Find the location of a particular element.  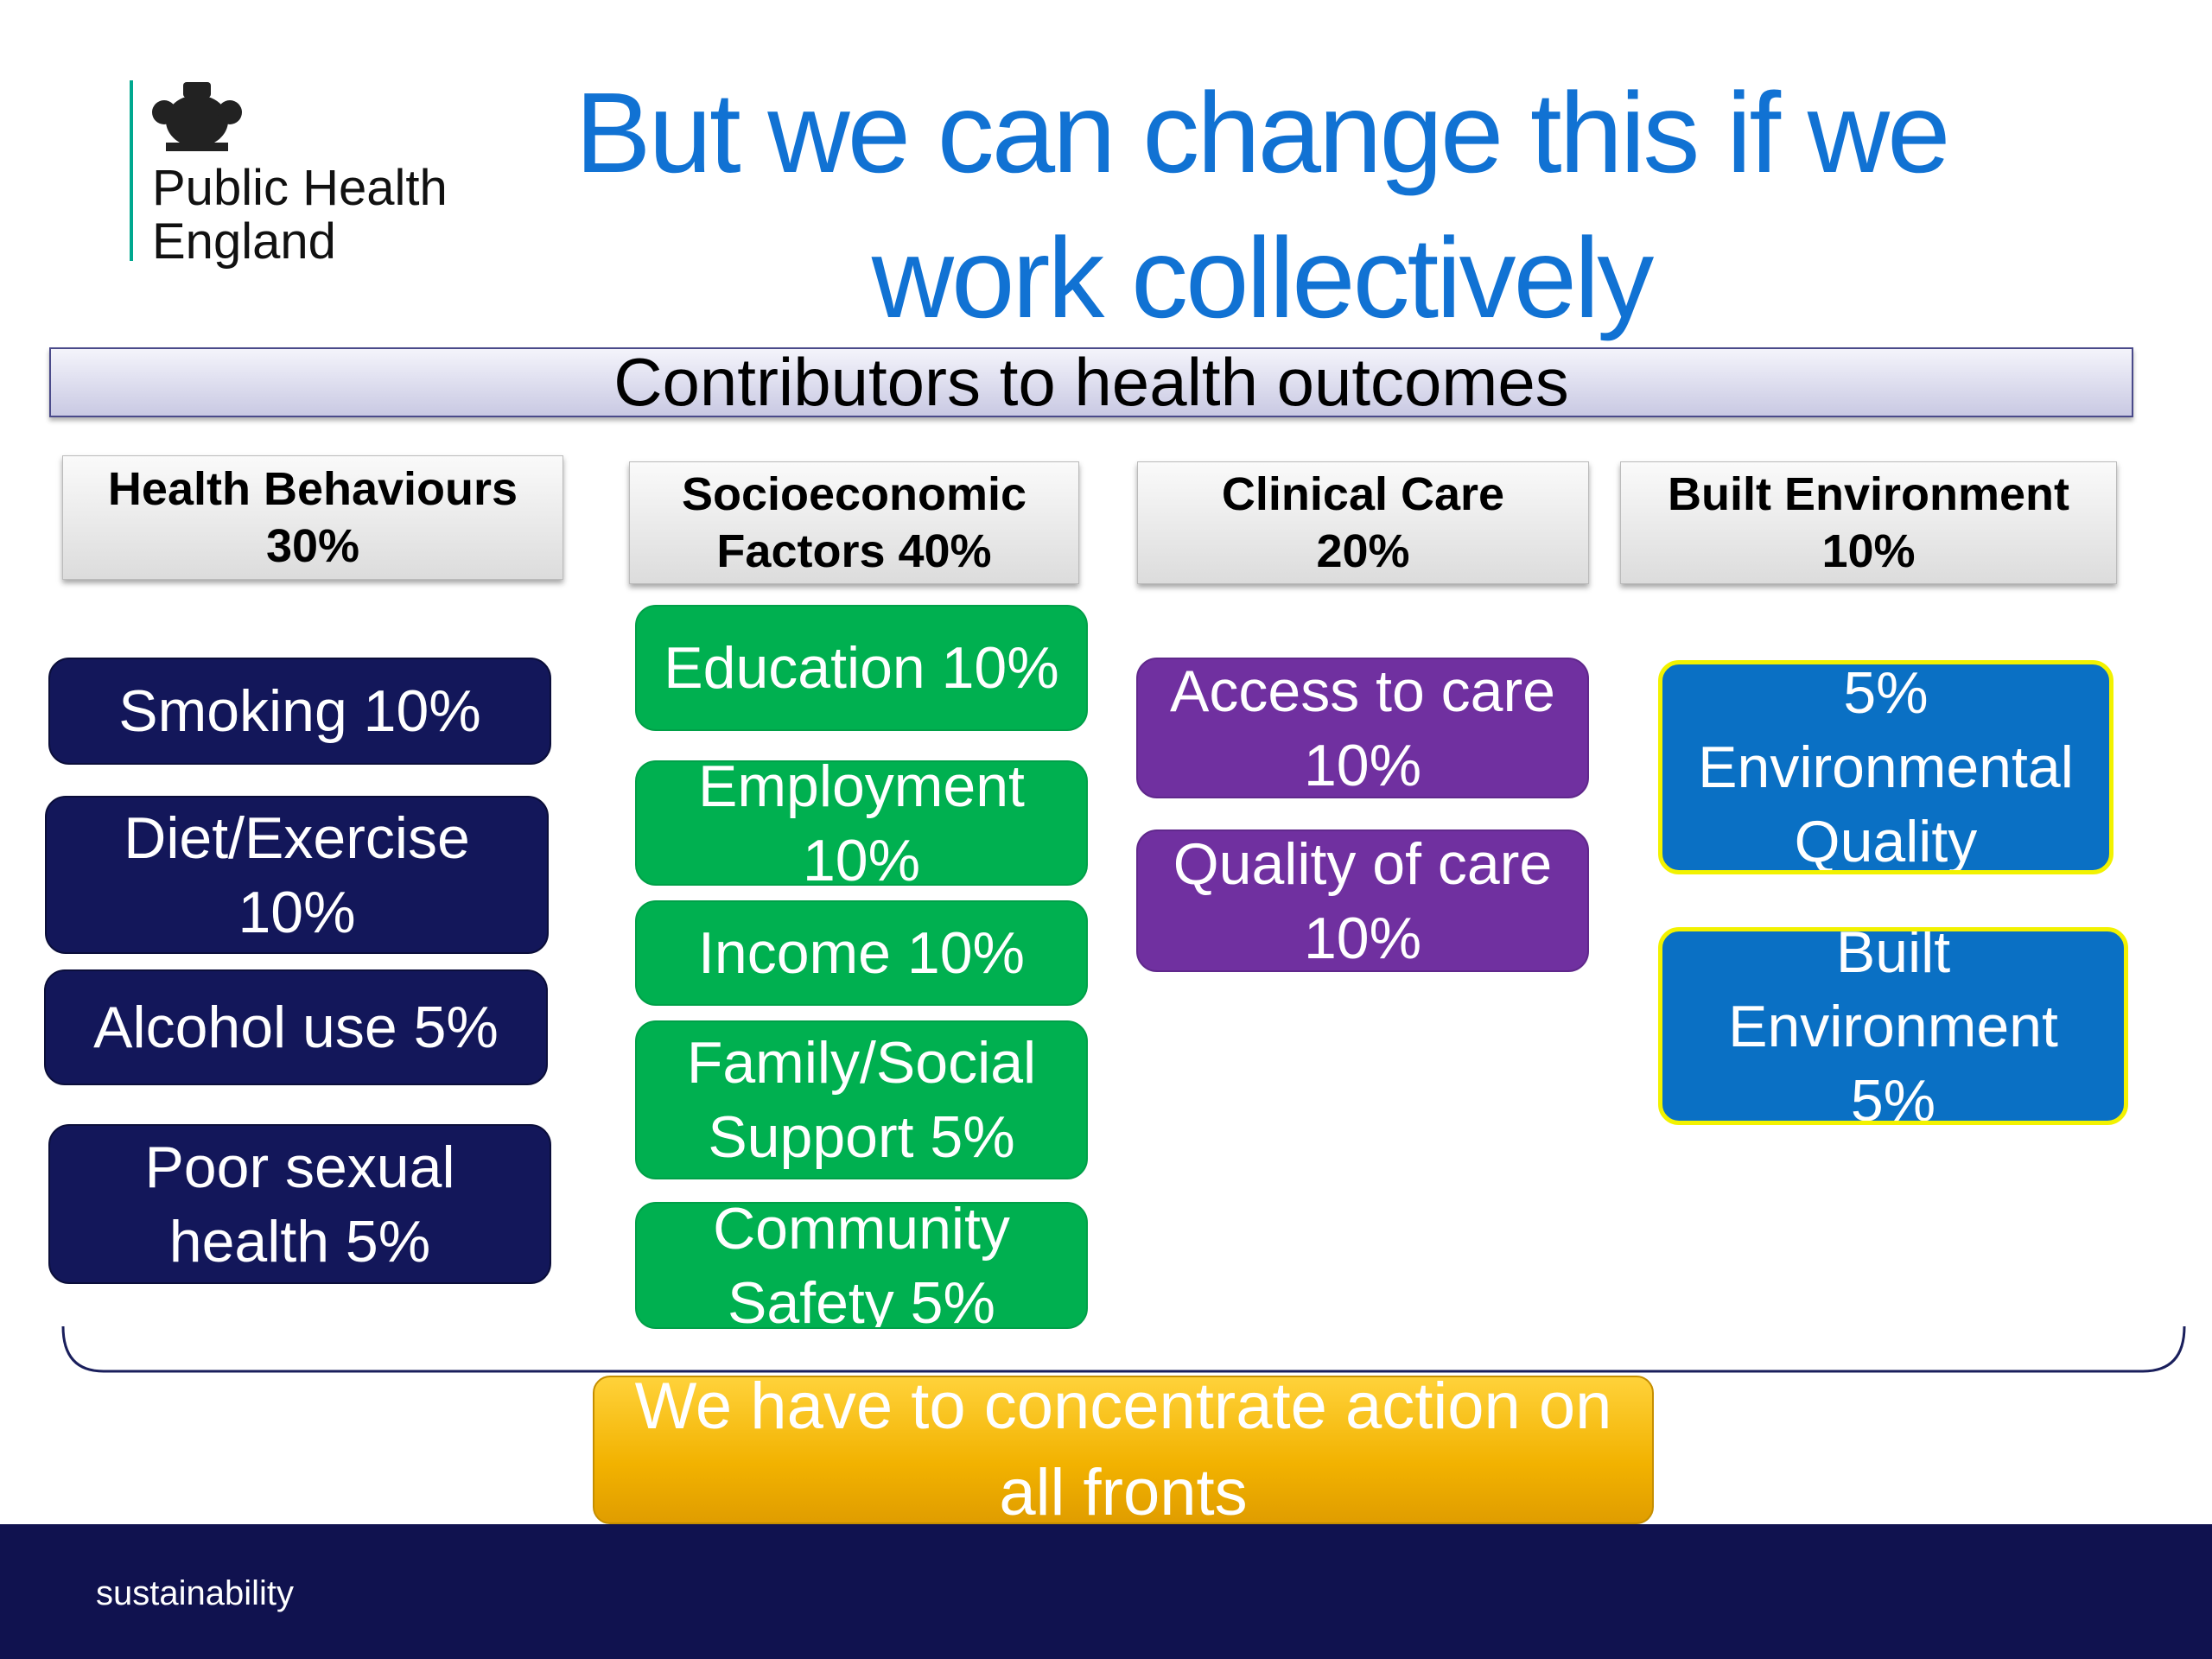

factor-box: Employment 10% is located at coordinates (861, 823).